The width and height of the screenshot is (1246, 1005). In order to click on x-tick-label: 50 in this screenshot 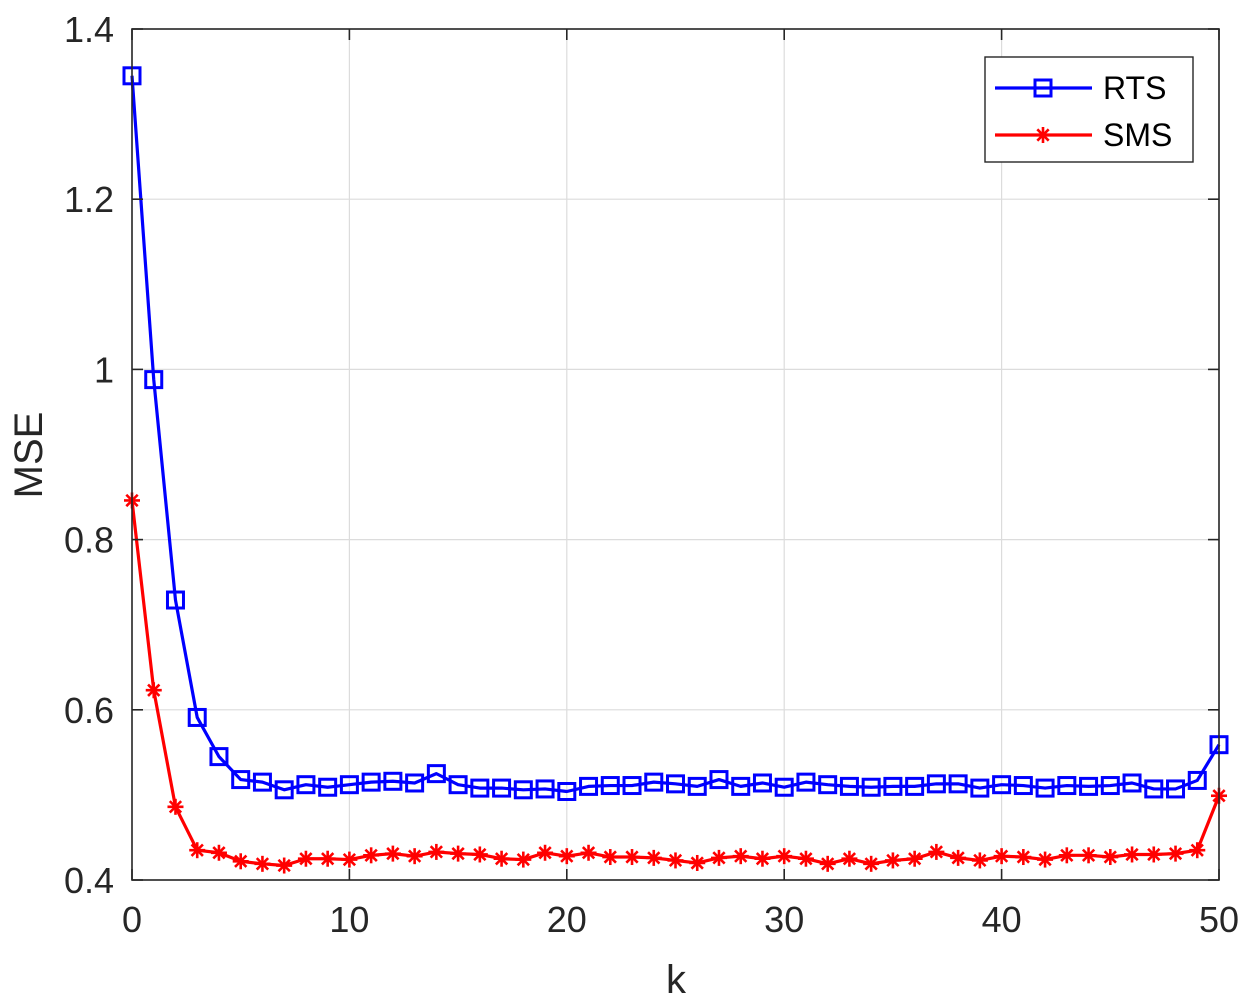, I will do `click(1219, 919)`.